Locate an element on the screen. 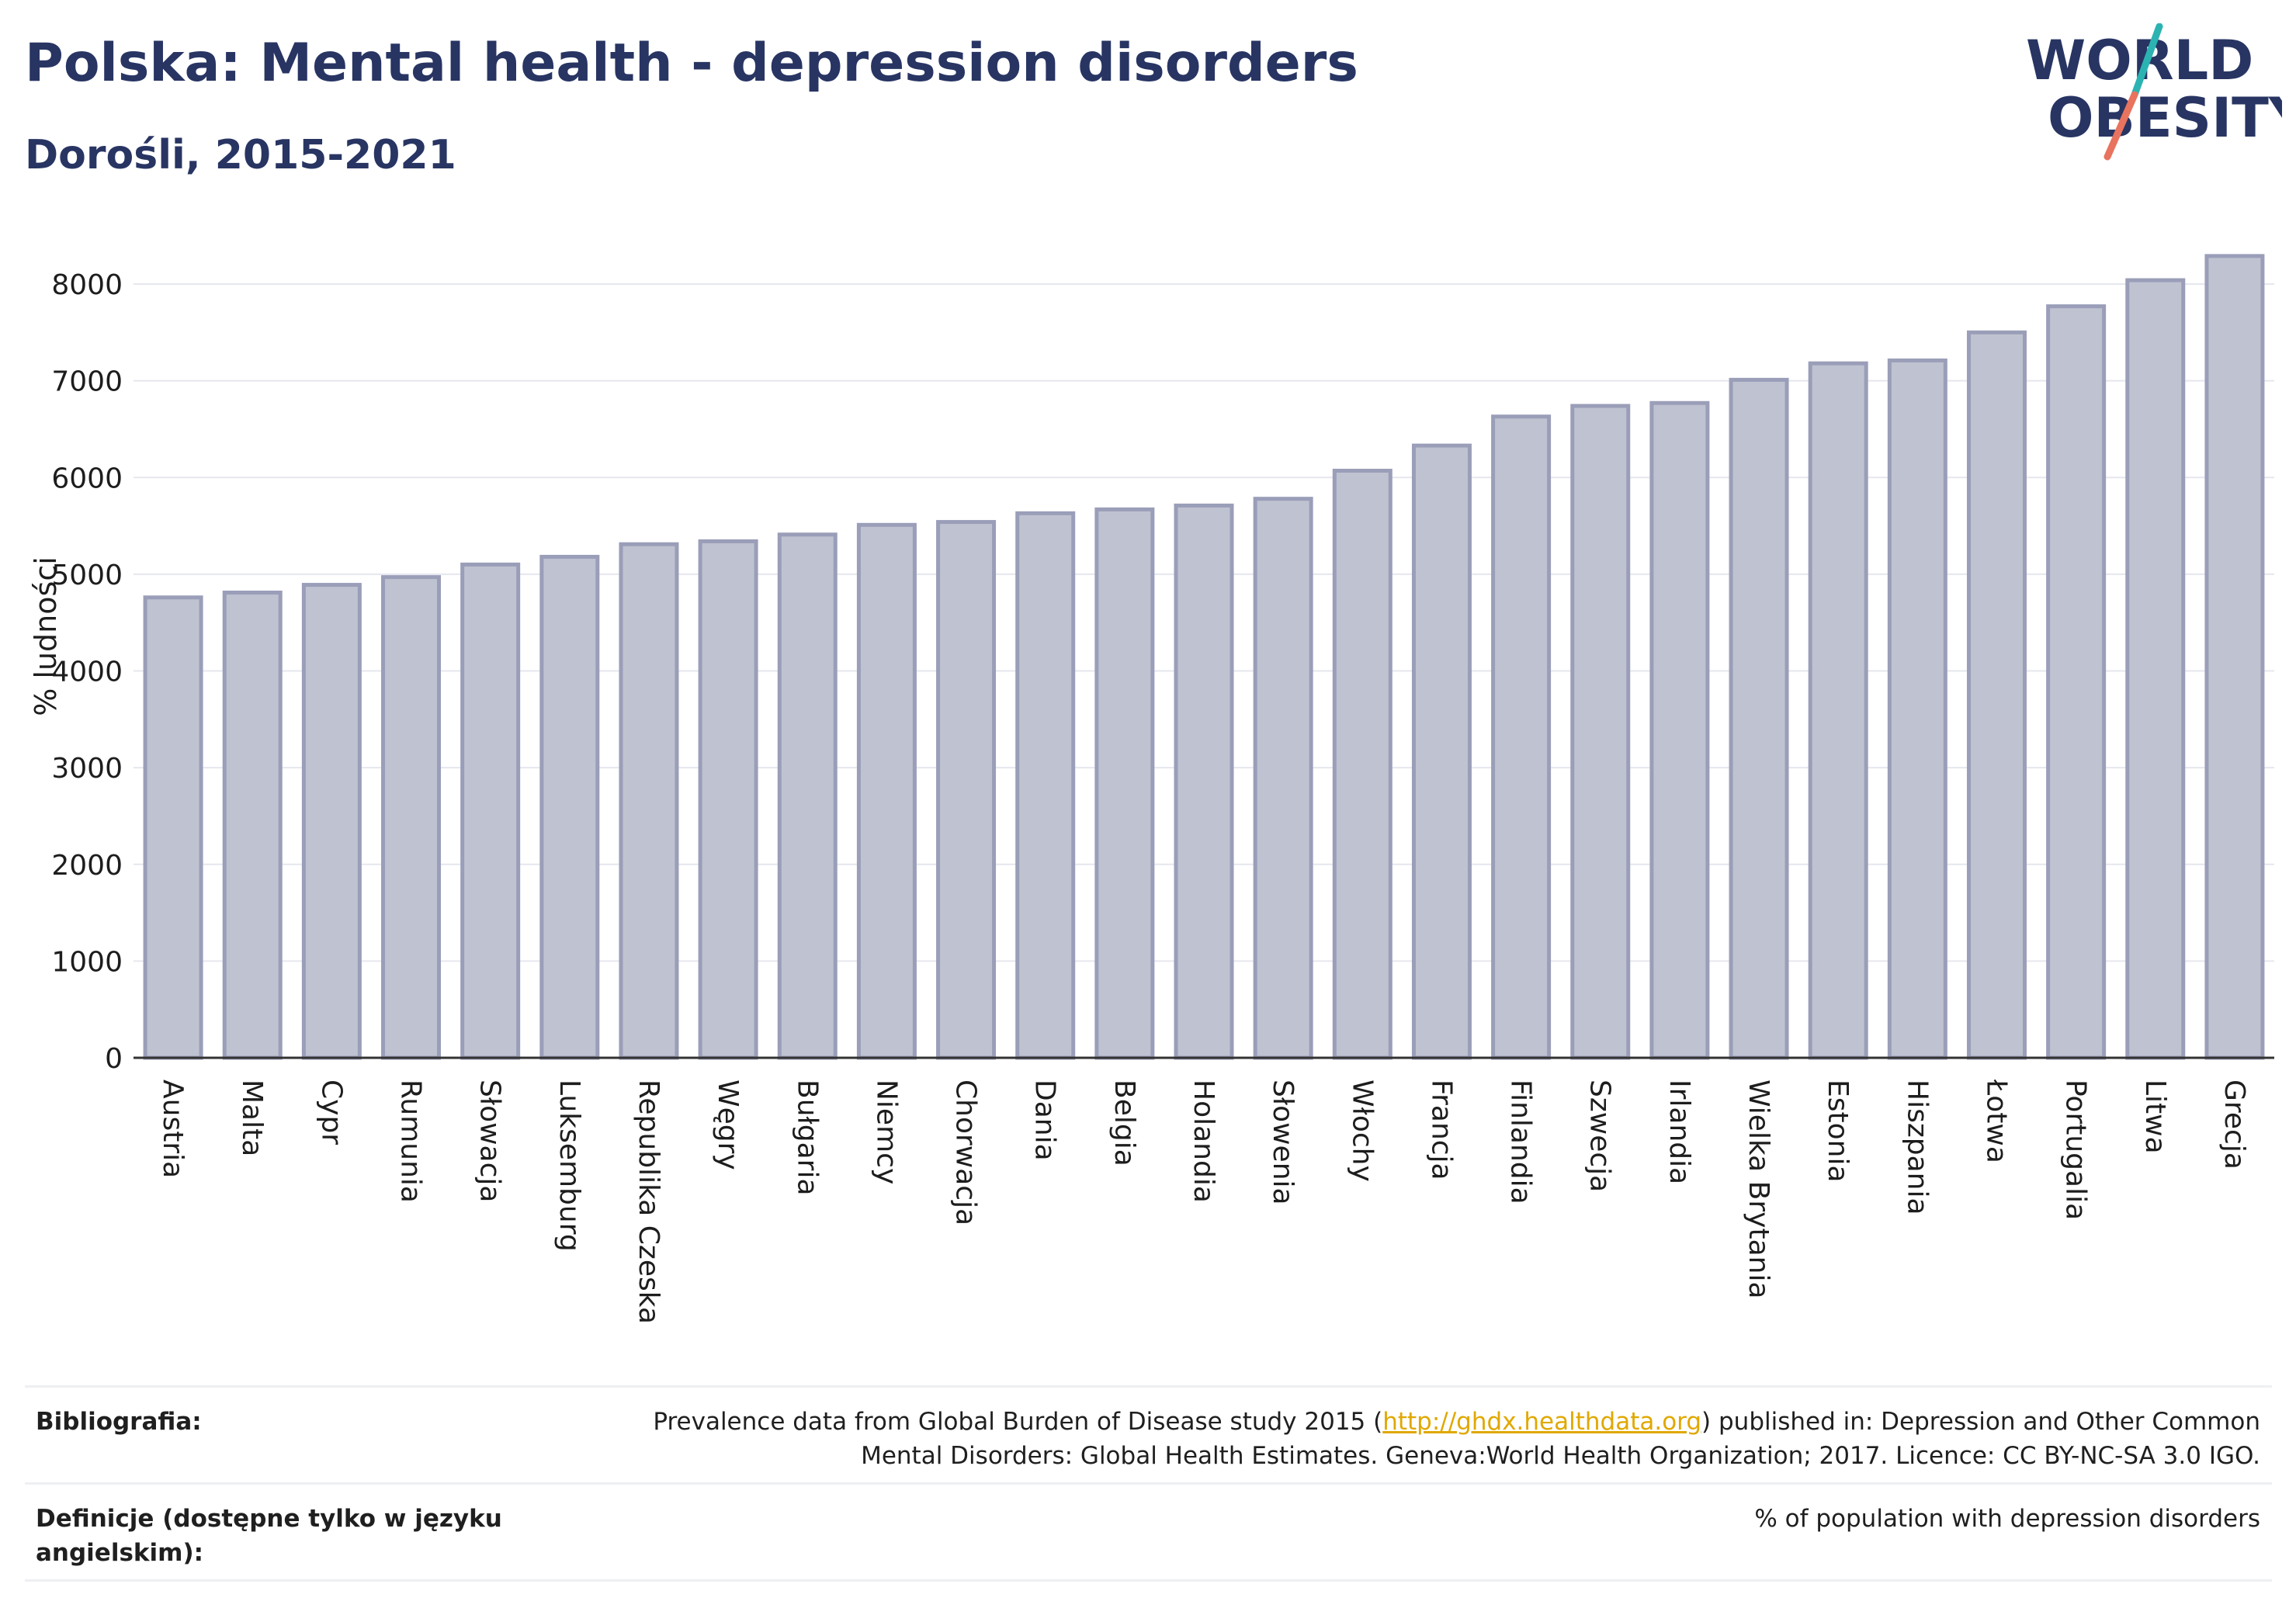 This screenshot has height=1622, width=2296. x-tick-label: Chorwacja is located at coordinates (966, 1152).